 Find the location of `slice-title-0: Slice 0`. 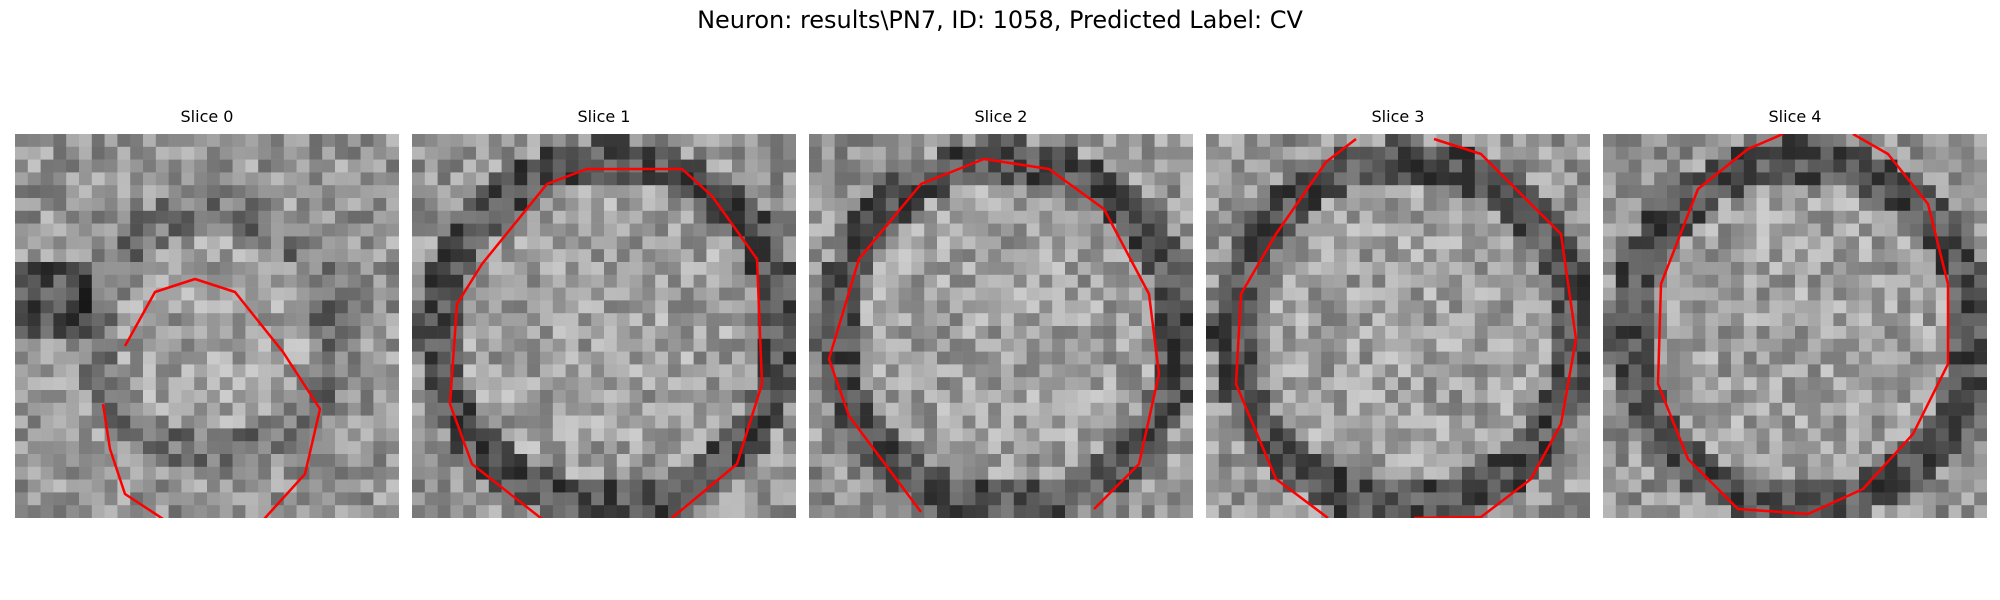

slice-title-0: Slice 0 is located at coordinates (207, 116).